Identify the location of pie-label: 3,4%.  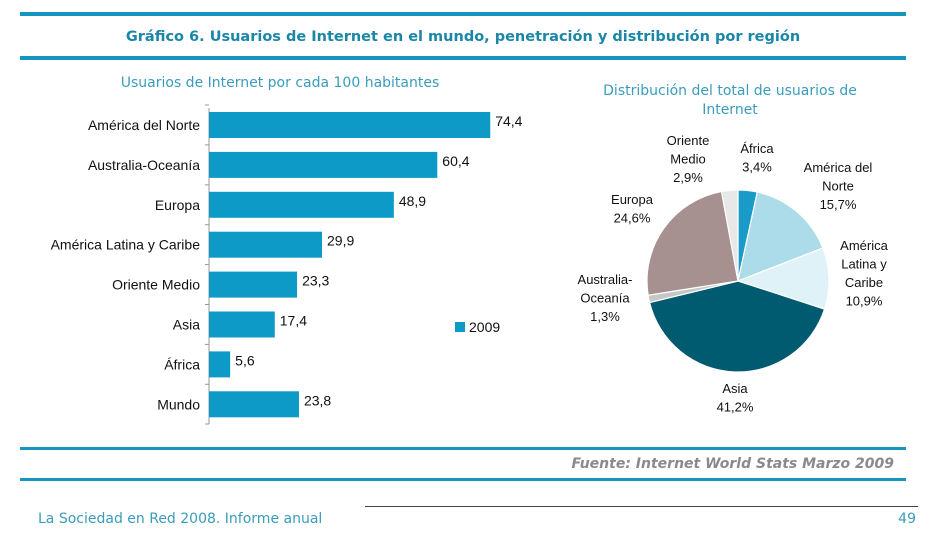
(757, 167).